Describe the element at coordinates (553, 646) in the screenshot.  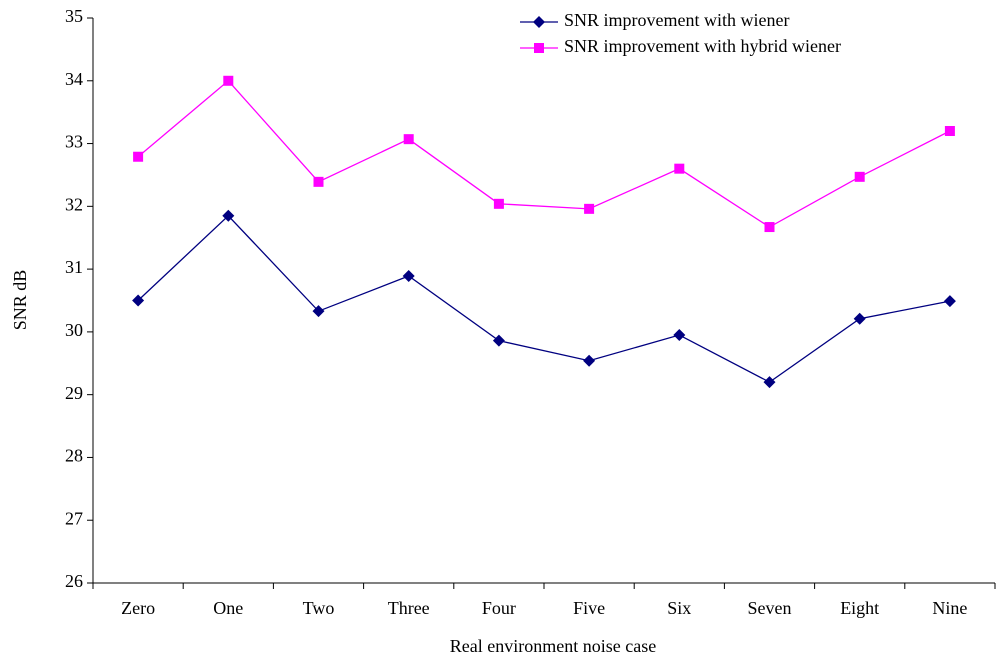
I see `x-axis-label: Real environment noise case` at that location.